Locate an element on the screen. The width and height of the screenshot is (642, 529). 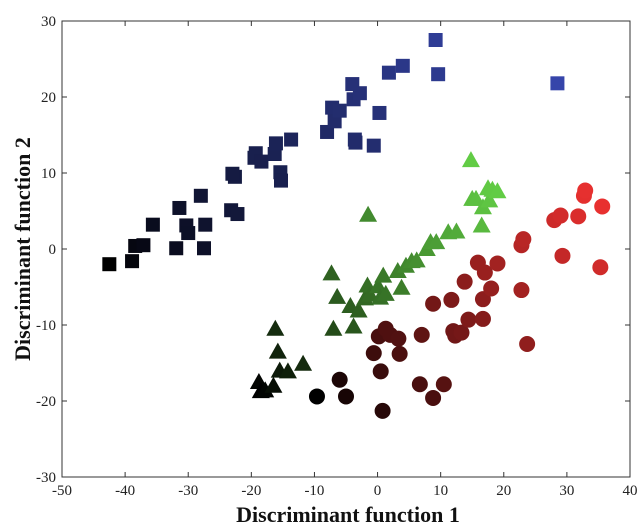
x-tick-label: 0 is located at coordinates (378, 491).